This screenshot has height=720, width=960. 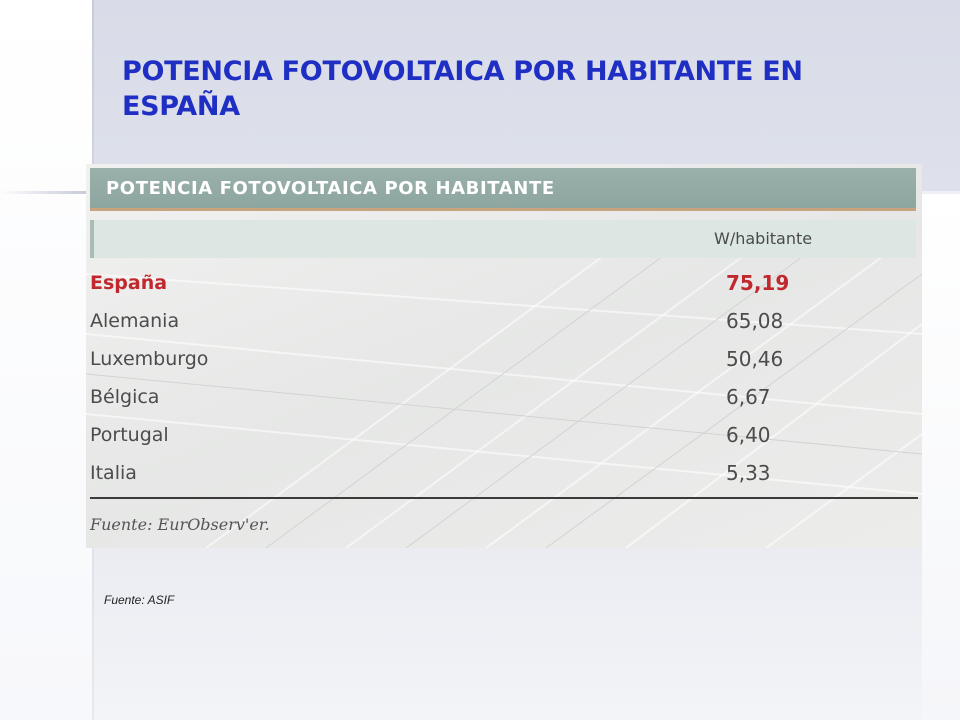 What do you see at coordinates (46, 360) in the screenshot?
I see `slide-left-margin` at bounding box center [46, 360].